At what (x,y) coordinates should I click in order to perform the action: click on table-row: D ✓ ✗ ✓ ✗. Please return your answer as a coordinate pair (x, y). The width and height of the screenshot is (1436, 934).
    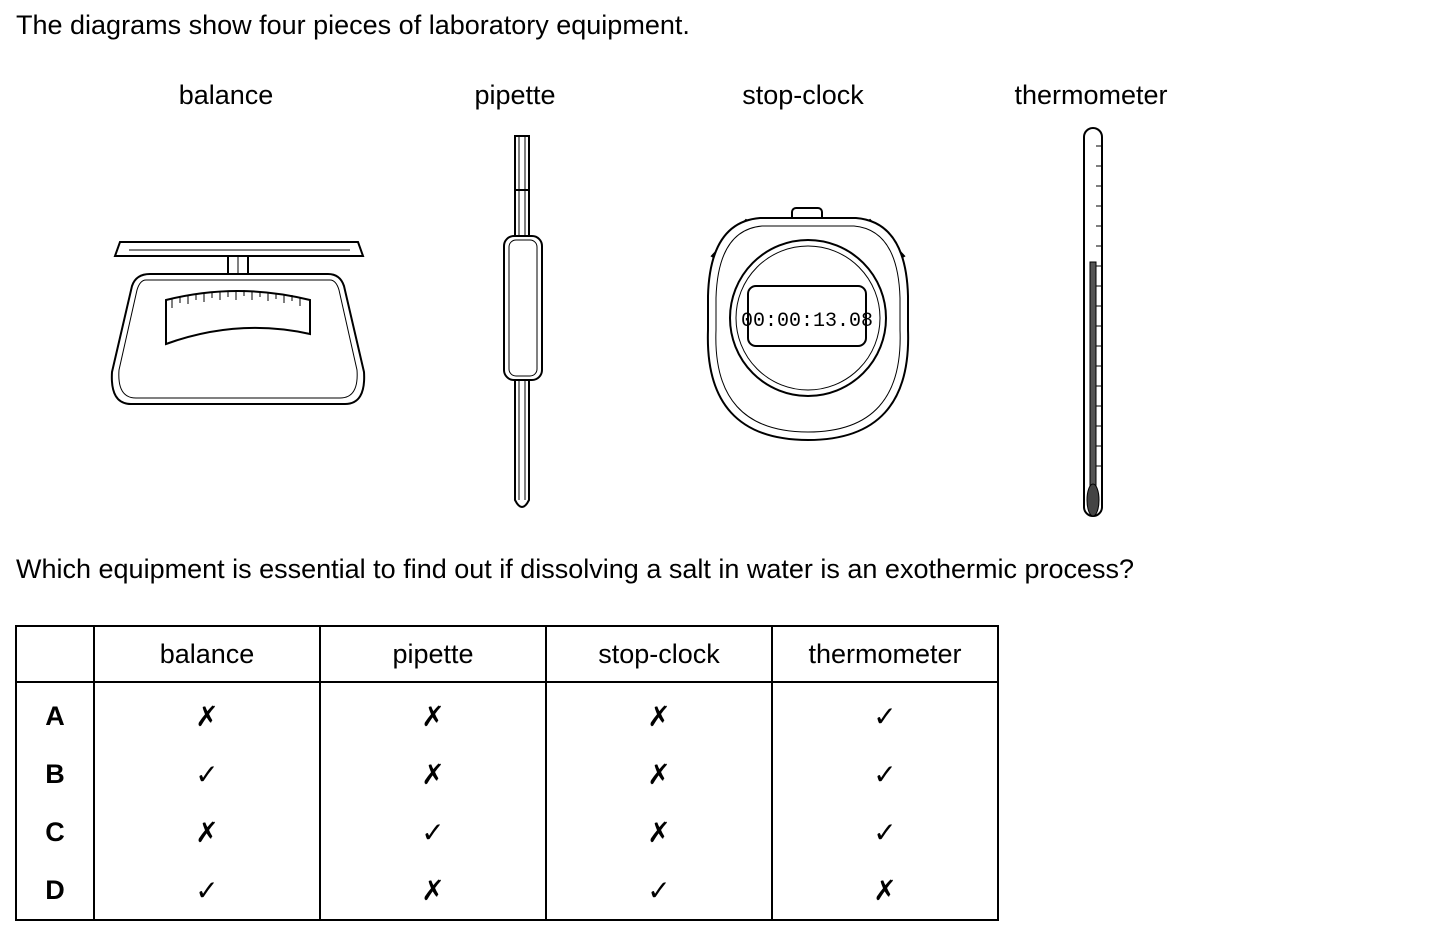
    Looking at the image, I should click on (507, 891).